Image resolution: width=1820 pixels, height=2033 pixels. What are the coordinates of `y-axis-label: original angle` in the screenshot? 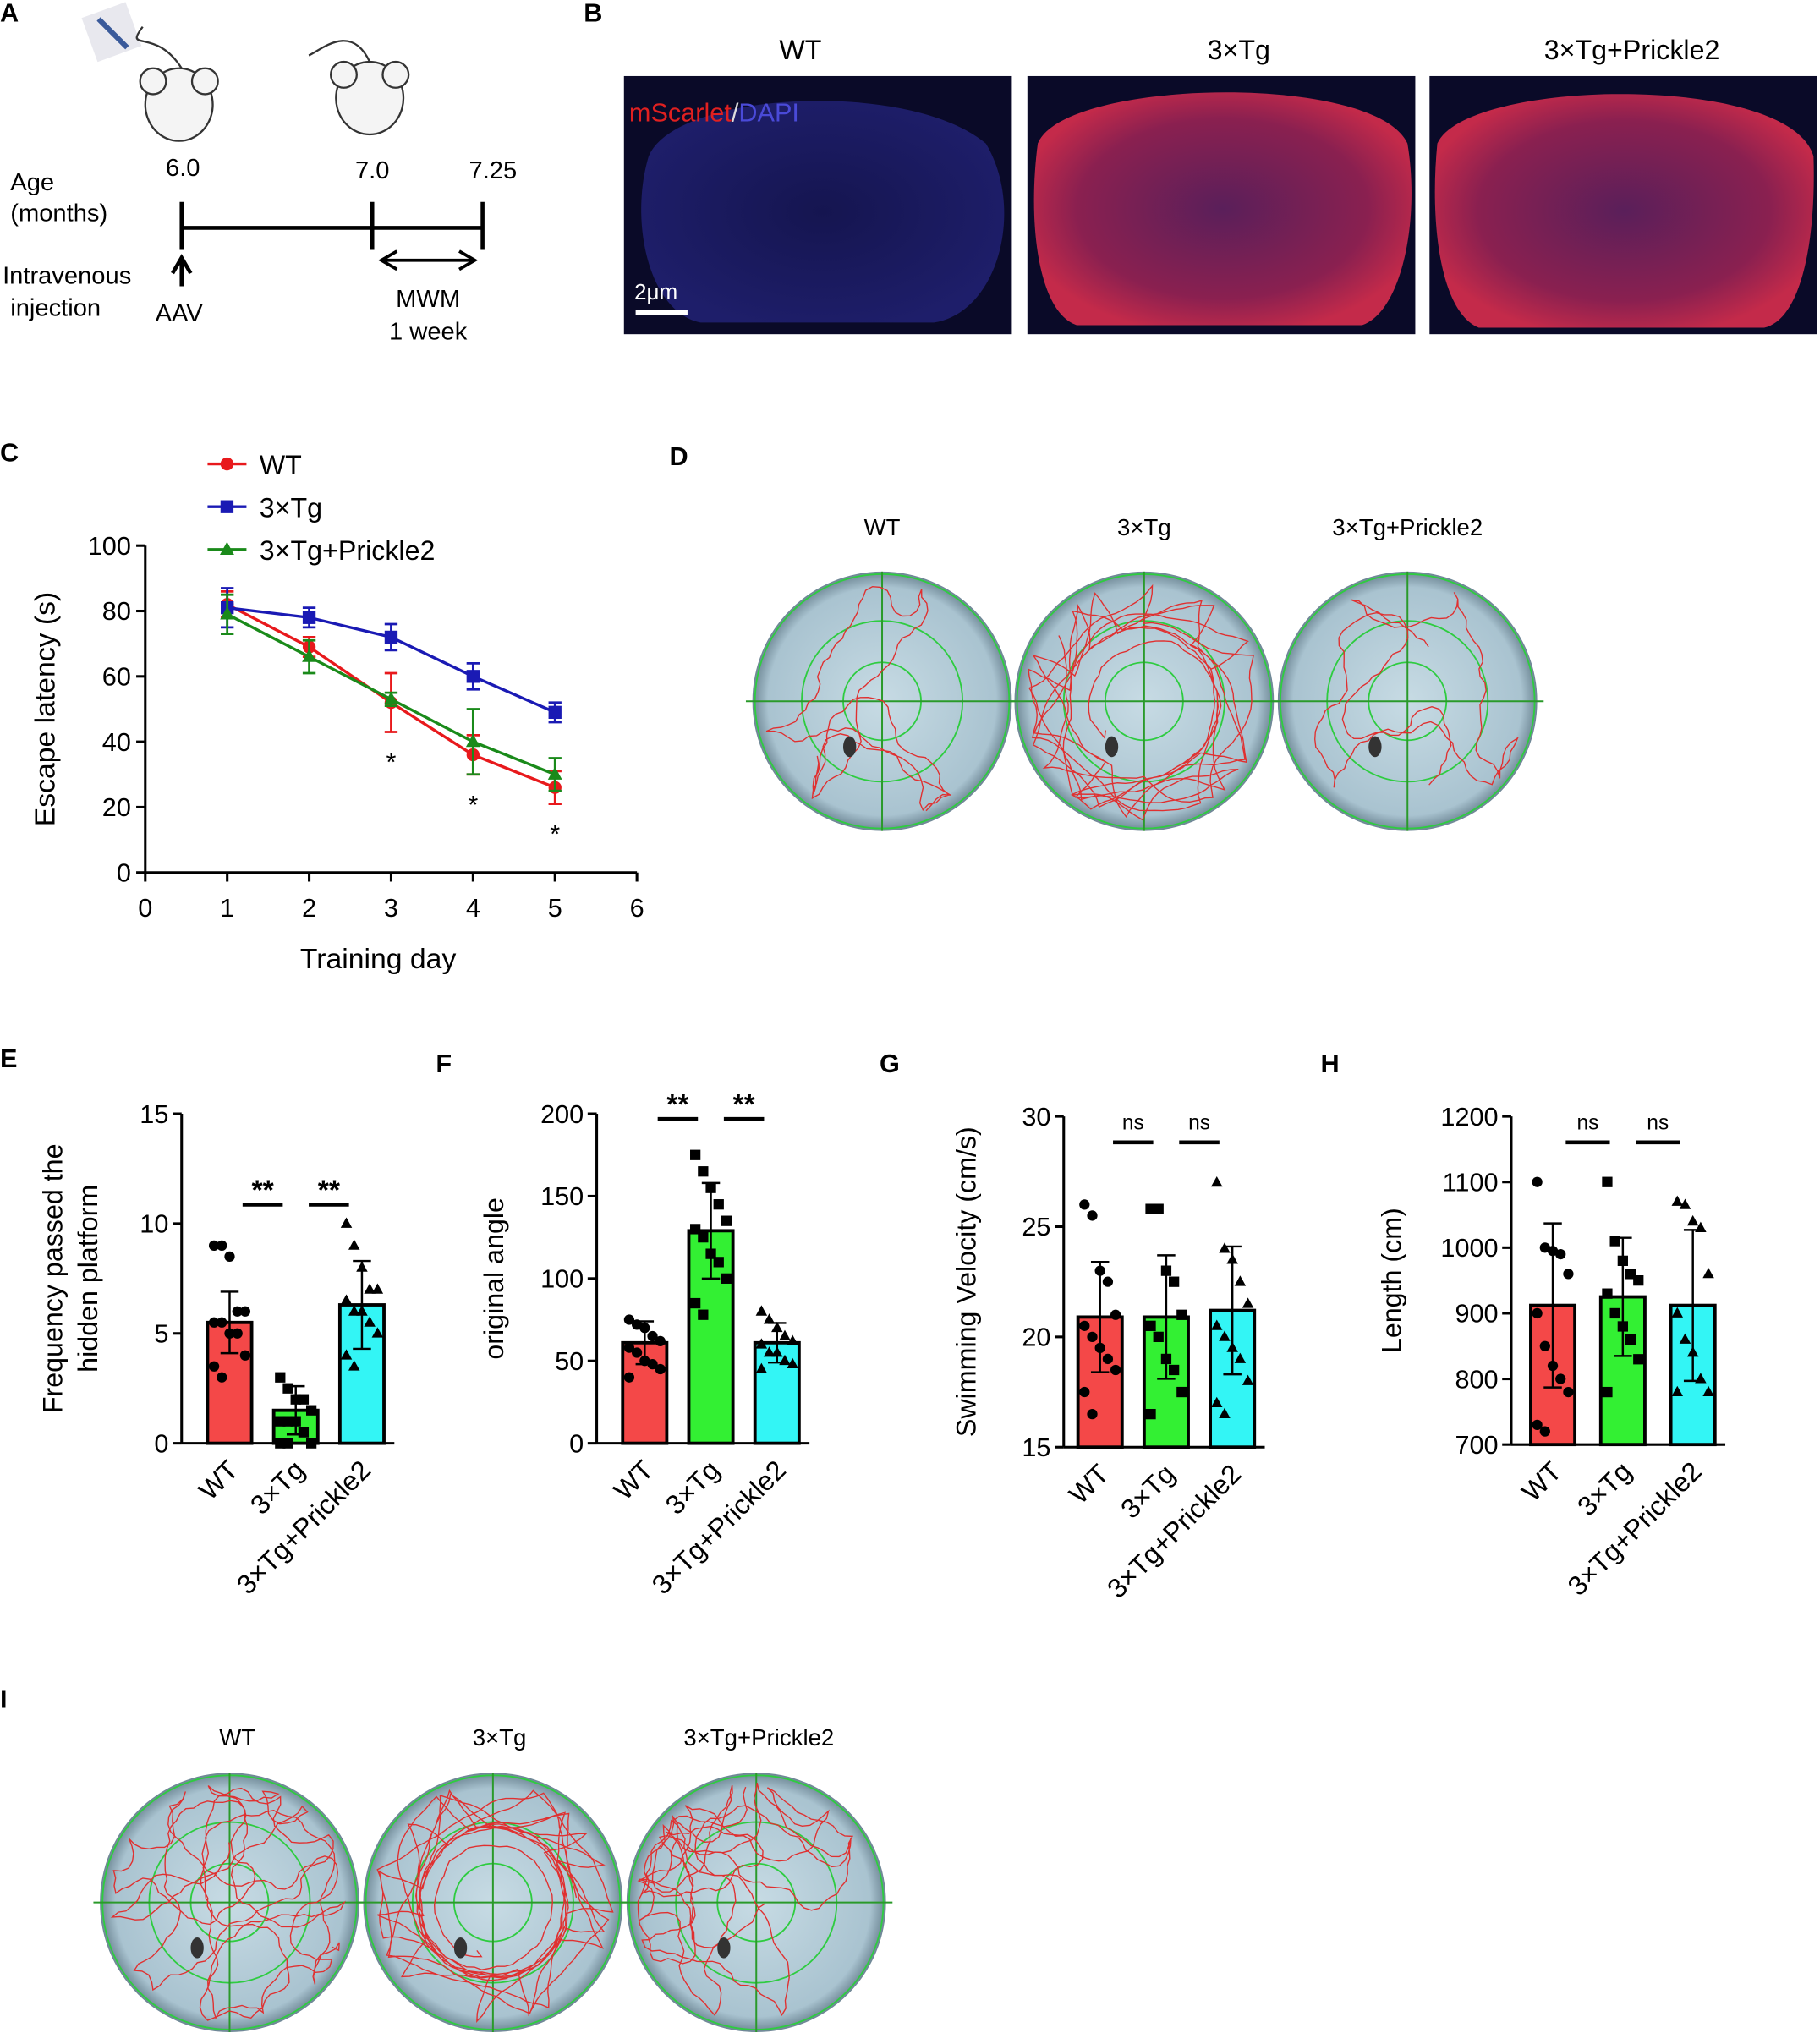 It's located at (494, 1279).